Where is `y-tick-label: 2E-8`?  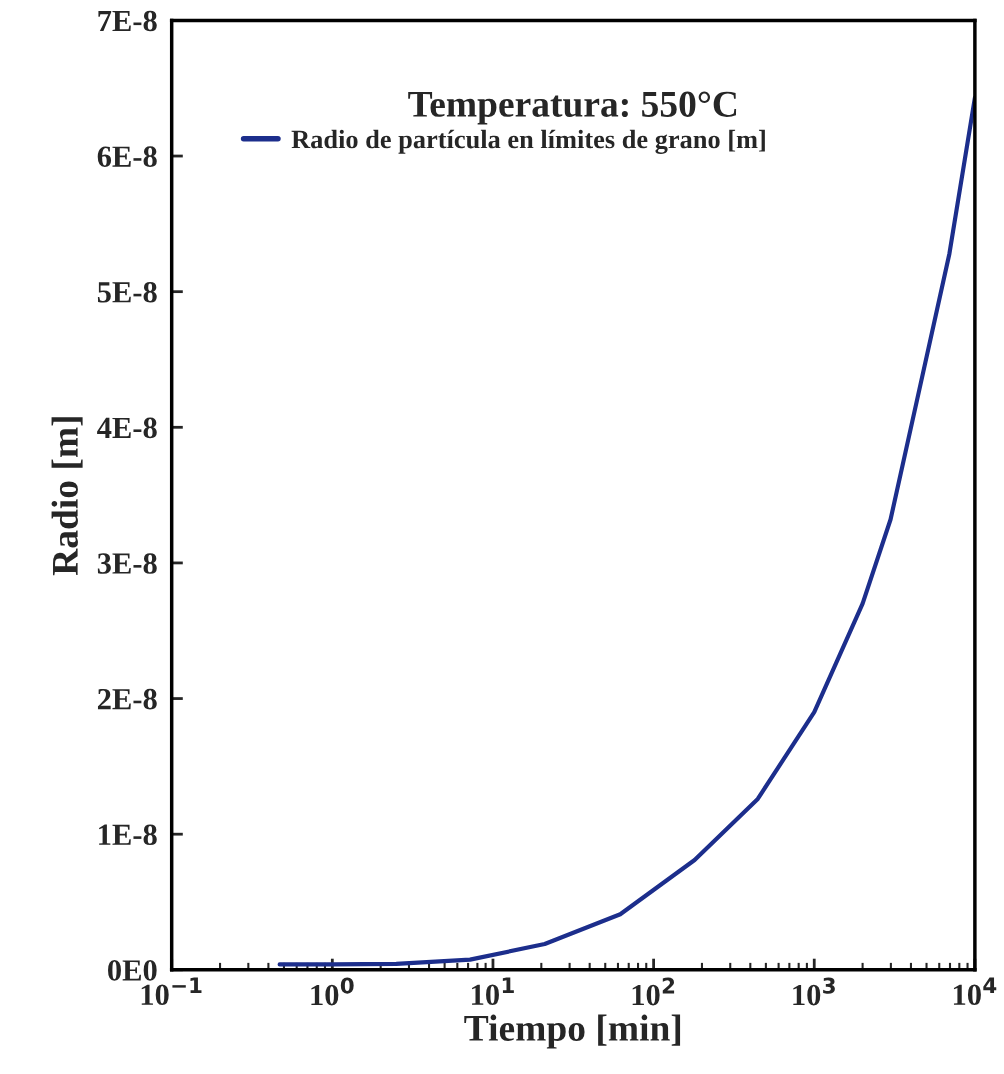 y-tick-label: 2E-8 is located at coordinates (127, 699).